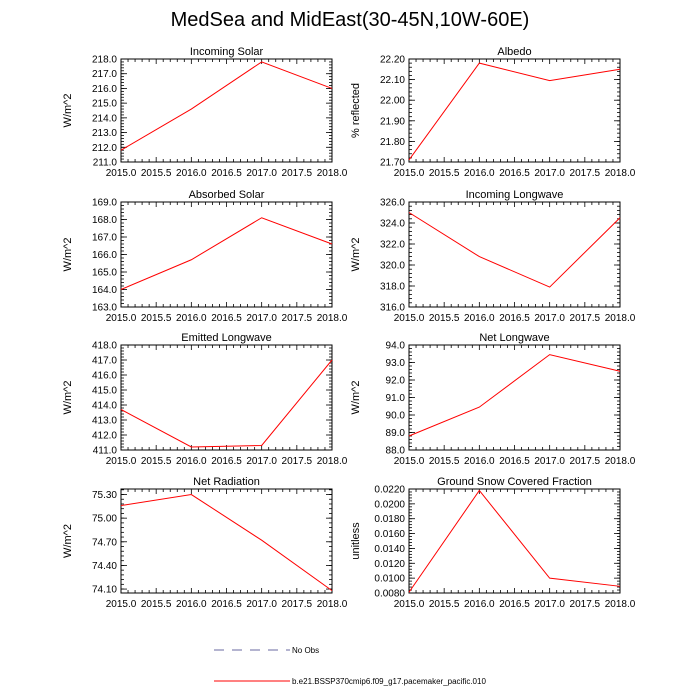 The image size is (700, 700). I want to click on y-tick-label: 22.20, so click(392, 60).